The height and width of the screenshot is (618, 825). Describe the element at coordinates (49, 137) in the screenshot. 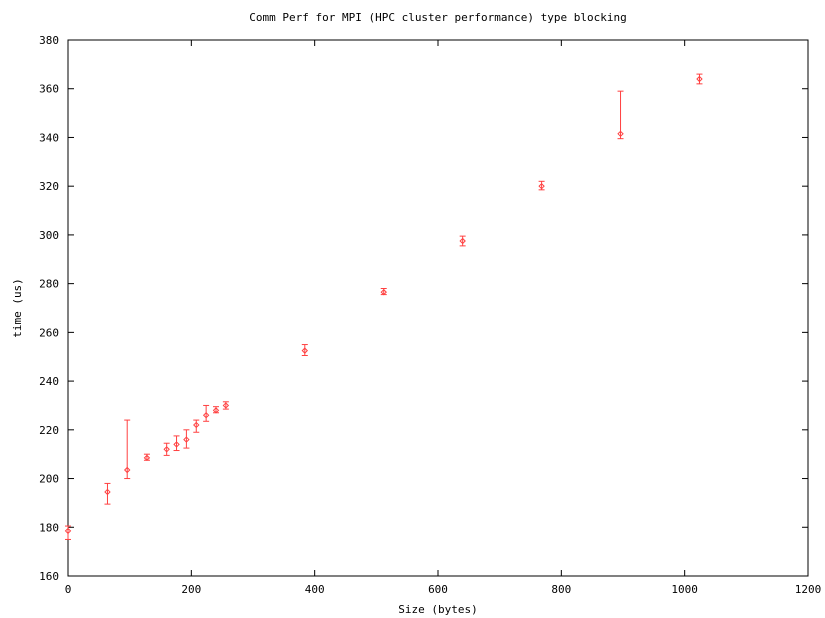

I see `y-tick-label: 340` at that location.